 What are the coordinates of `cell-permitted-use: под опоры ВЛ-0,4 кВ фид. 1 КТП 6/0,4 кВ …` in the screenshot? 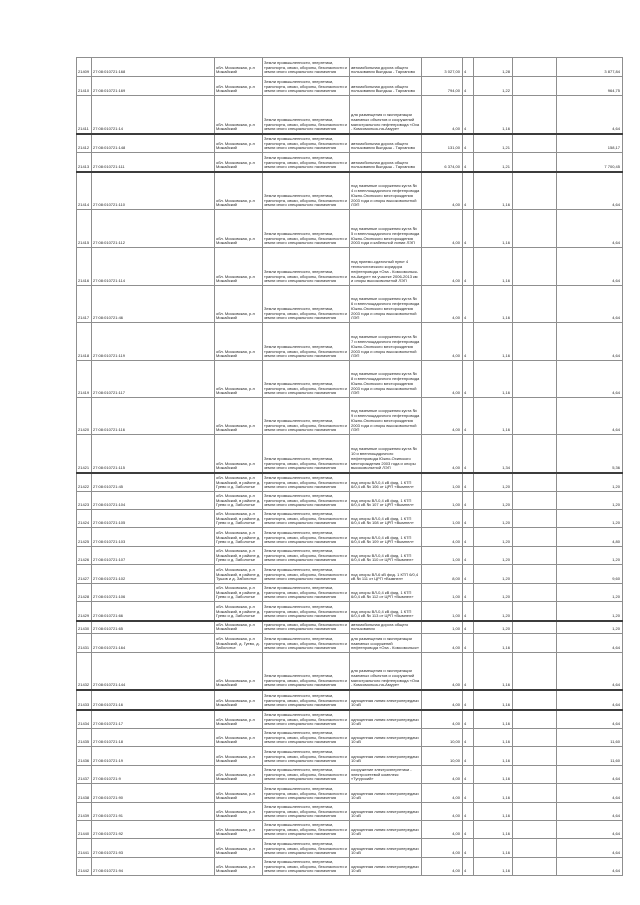 It's located at (385, 611).